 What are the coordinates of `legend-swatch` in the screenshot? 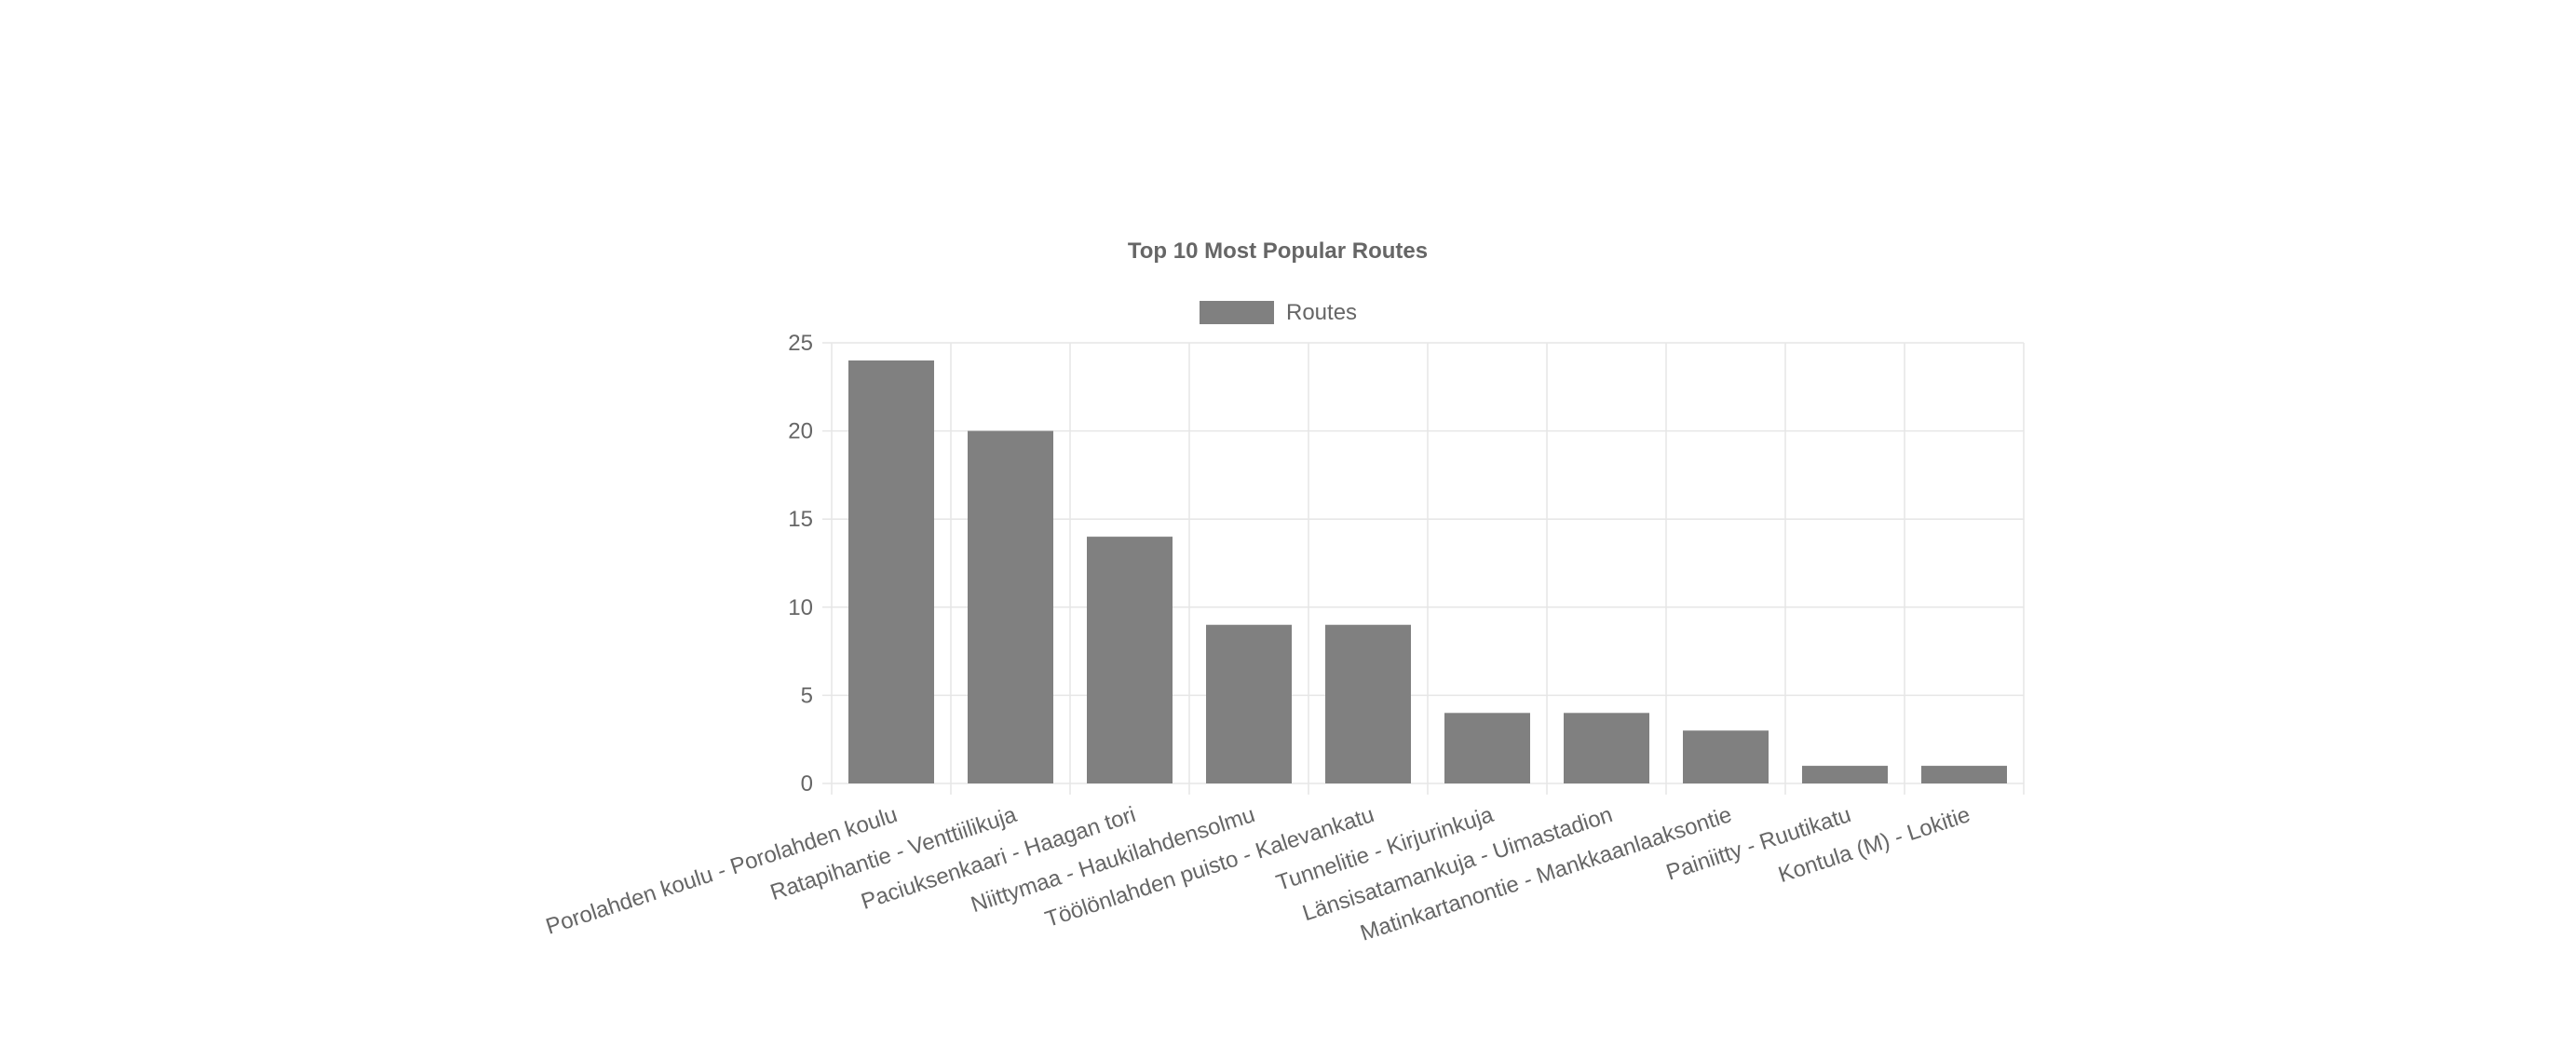 It's located at (1237, 312).